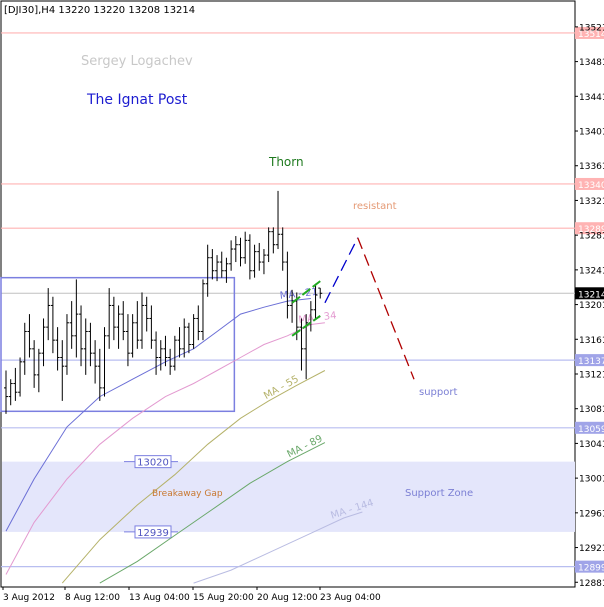 The height and width of the screenshot is (607, 604). I want to click on level-tag-13514: 13514, so click(591, 35).